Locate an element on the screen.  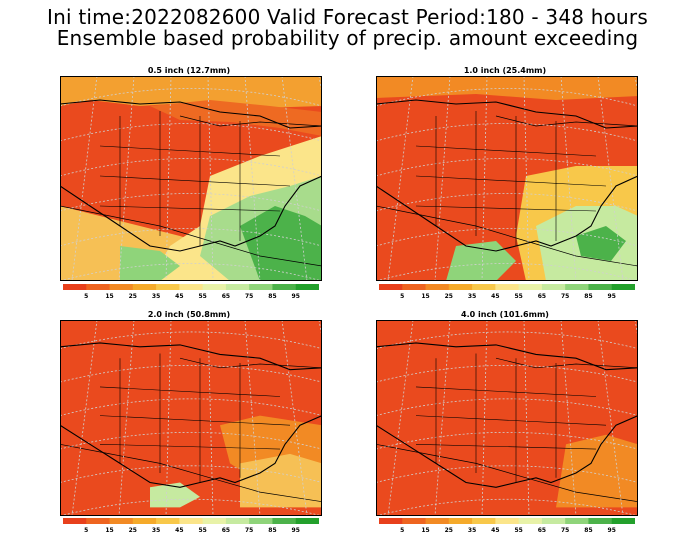
probability-map-1-0-inch is located at coordinates (507, 178).